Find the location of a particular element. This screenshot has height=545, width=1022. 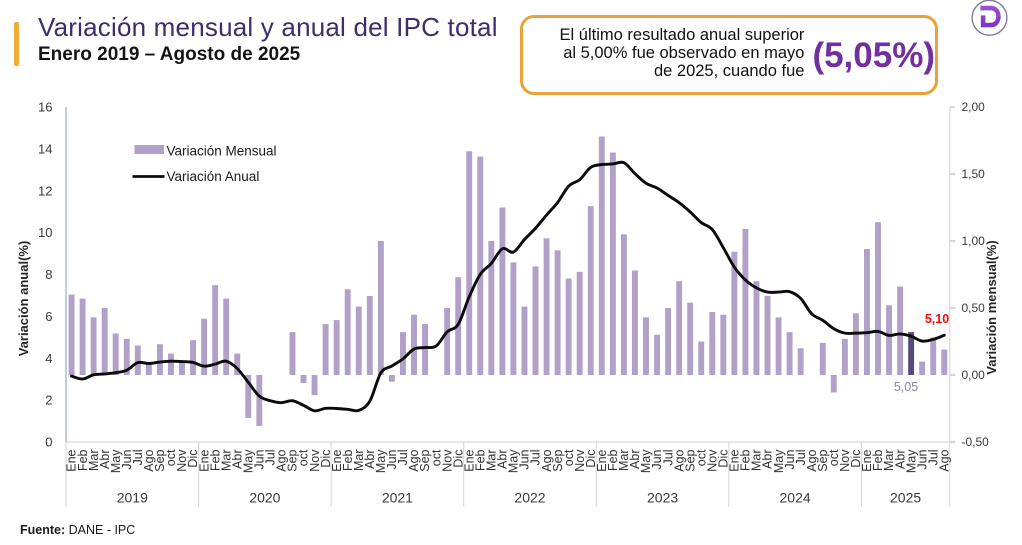

svg-text: 6 is located at coordinates (48, 316).